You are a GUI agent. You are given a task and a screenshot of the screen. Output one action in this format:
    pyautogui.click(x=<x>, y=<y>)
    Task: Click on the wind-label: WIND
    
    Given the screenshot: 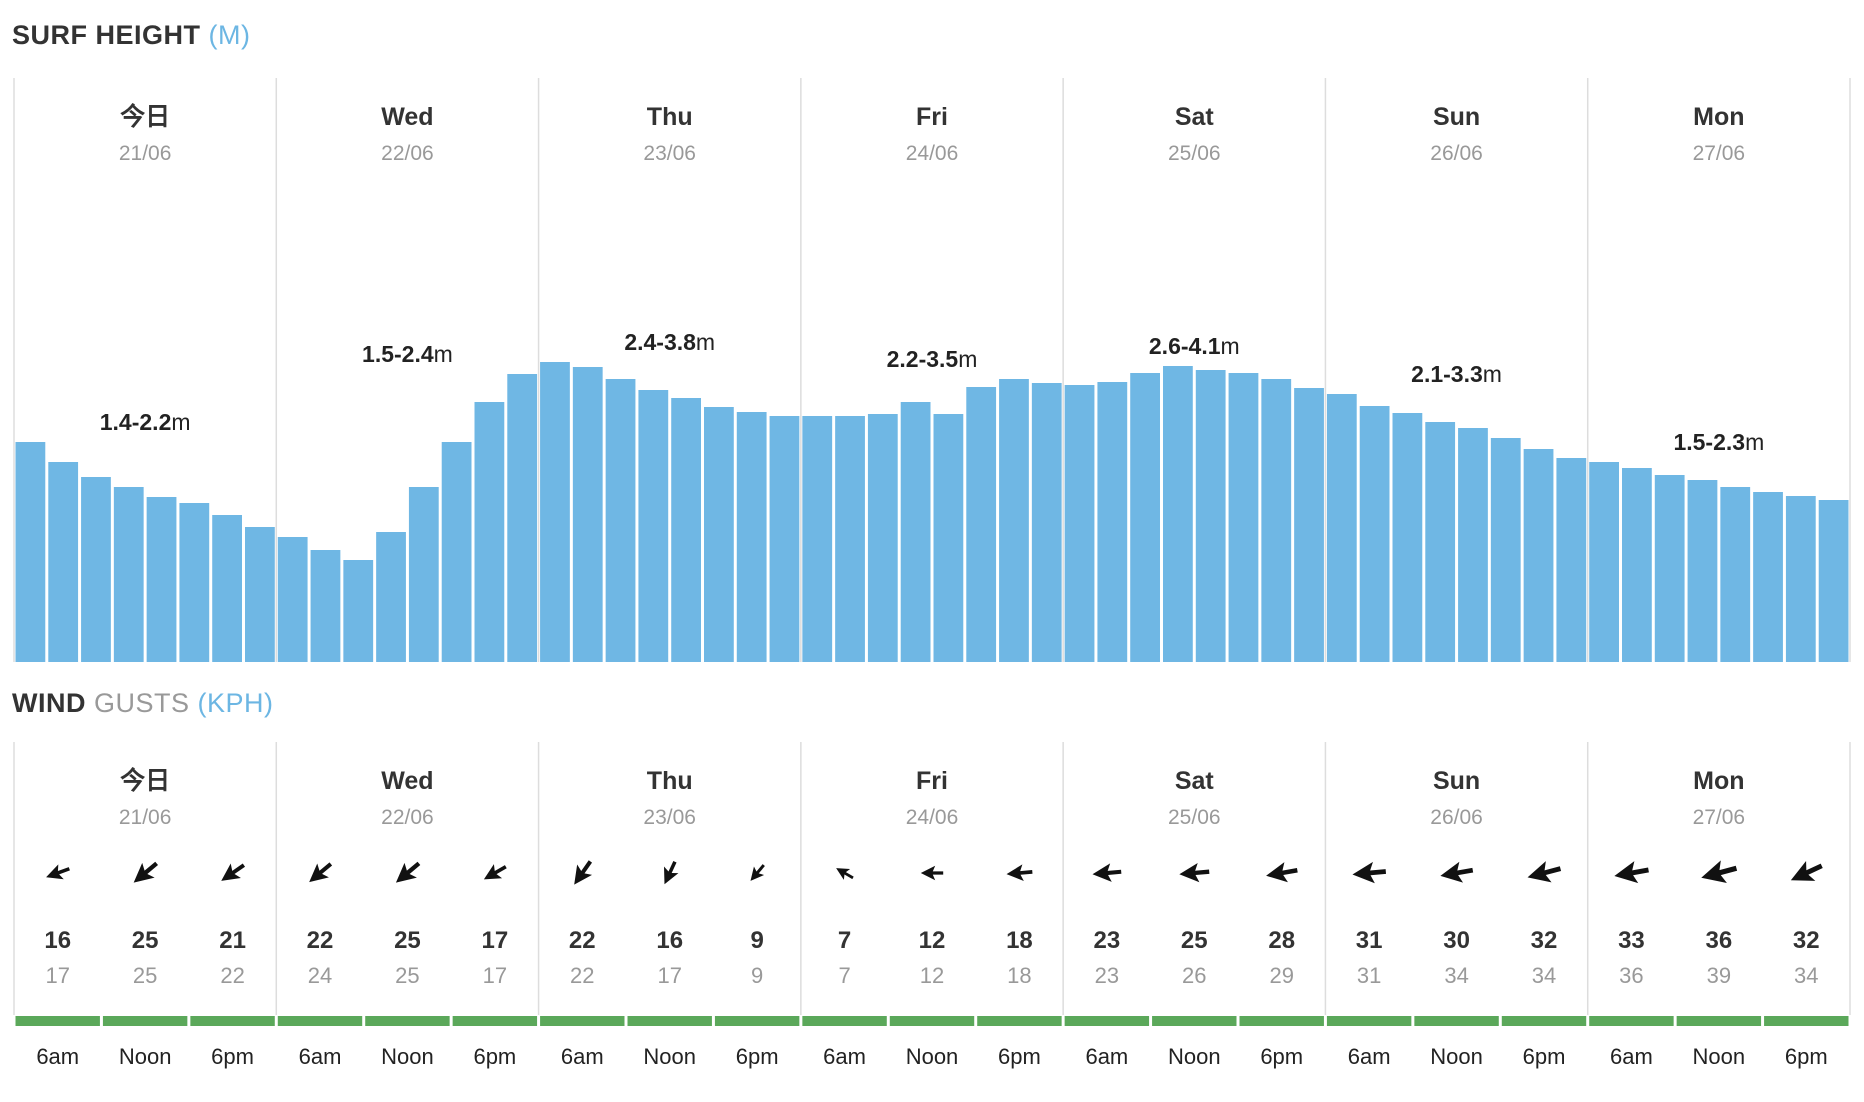 What is the action you would take?
    pyautogui.click(x=49, y=703)
    